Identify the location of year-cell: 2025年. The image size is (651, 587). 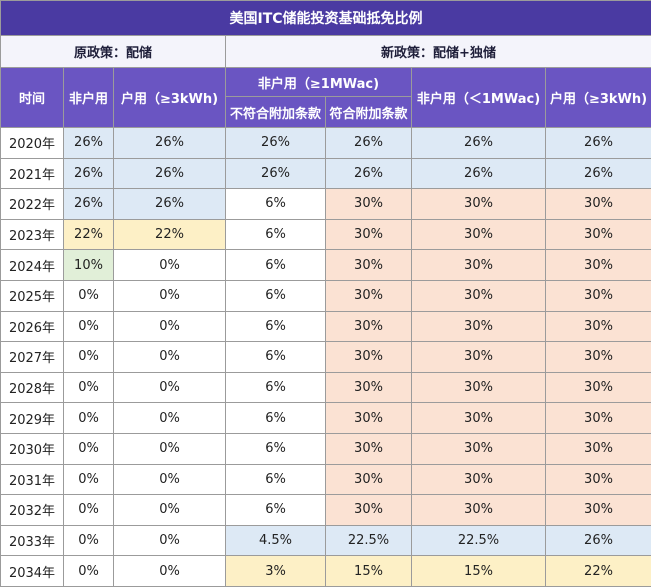
(32, 295).